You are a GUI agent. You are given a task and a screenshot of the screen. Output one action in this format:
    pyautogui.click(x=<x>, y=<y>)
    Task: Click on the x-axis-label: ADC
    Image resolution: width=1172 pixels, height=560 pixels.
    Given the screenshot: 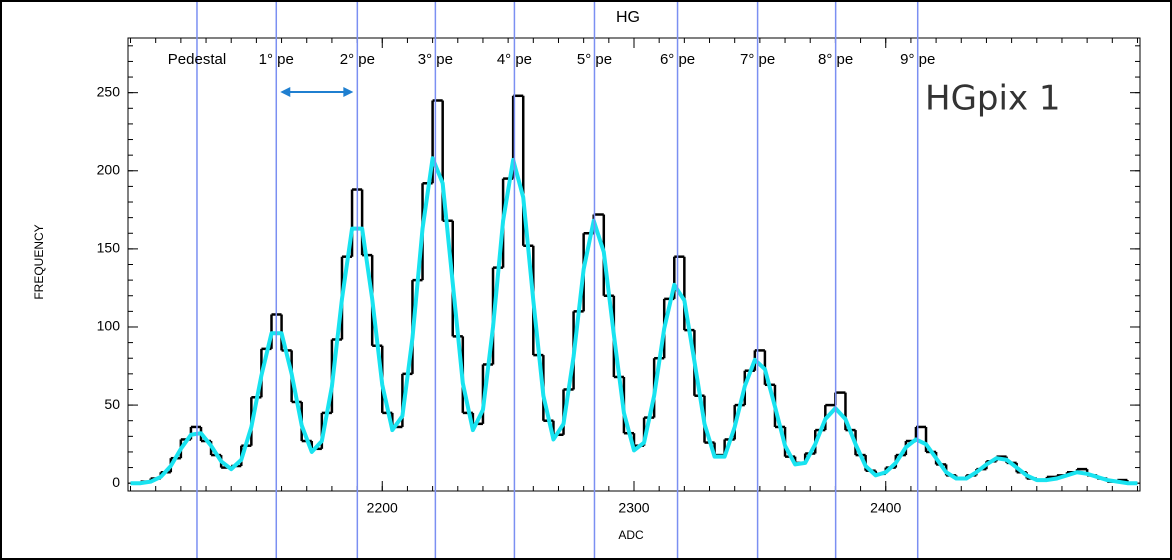 What is the action you would take?
    pyautogui.click(x=631, y=535)
    